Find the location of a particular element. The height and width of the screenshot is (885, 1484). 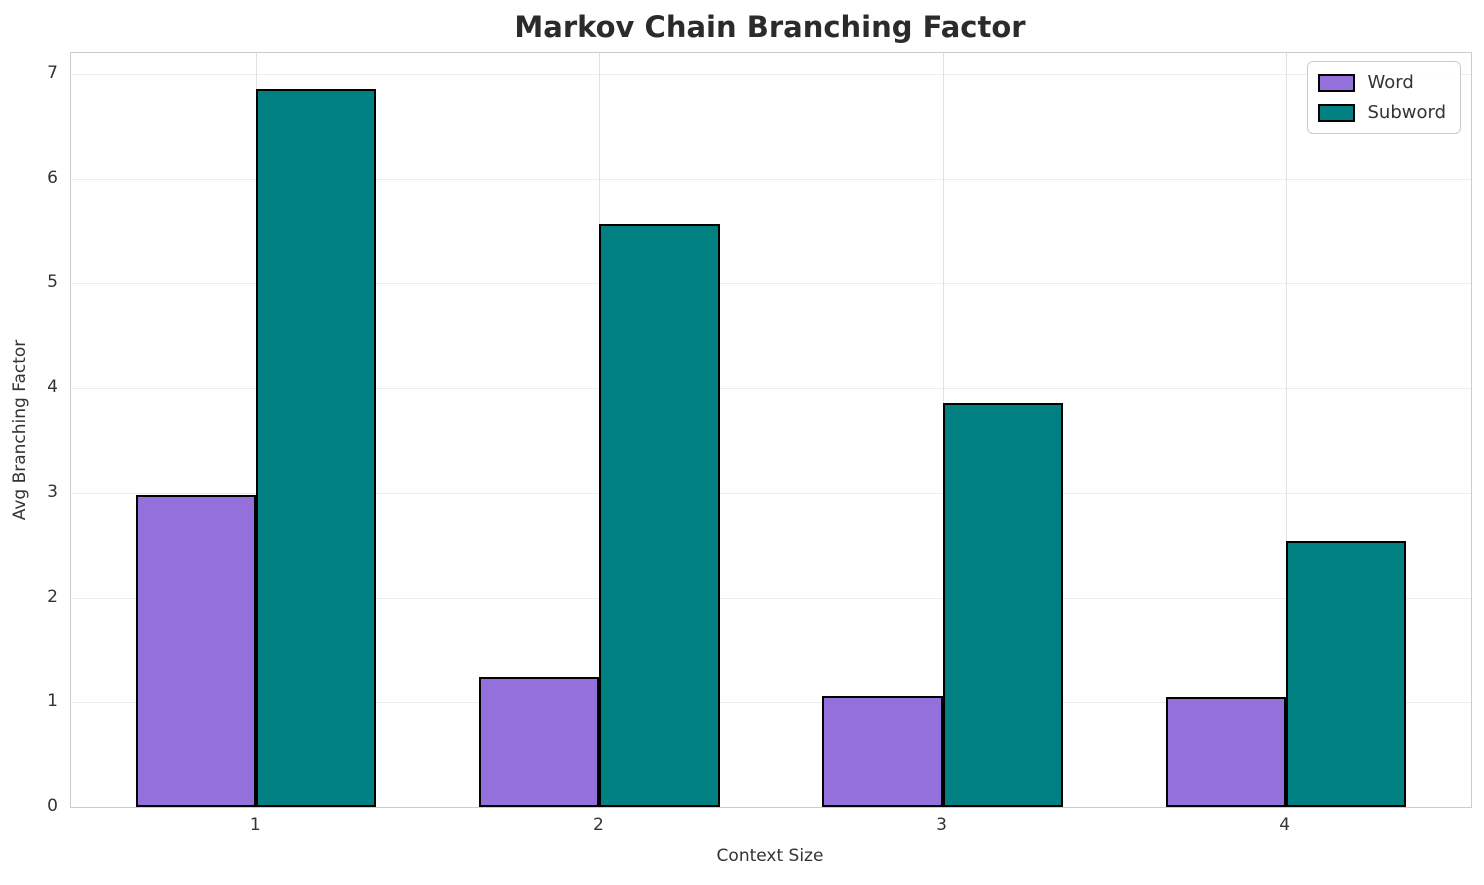

x-gridline is located at coordinates (1286, 430).